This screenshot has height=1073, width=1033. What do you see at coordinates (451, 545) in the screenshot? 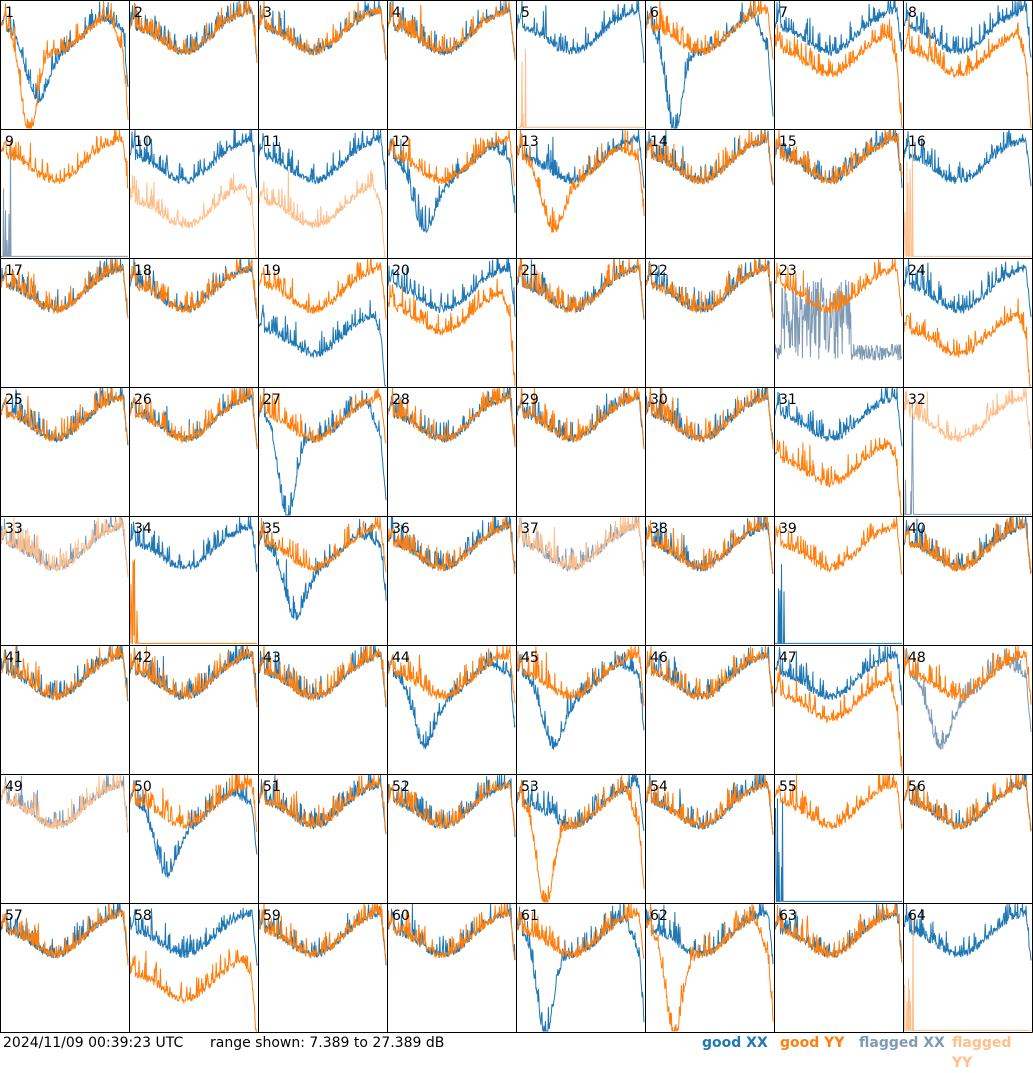
I see `panel-36: 36` at bounding box center [451, 545].